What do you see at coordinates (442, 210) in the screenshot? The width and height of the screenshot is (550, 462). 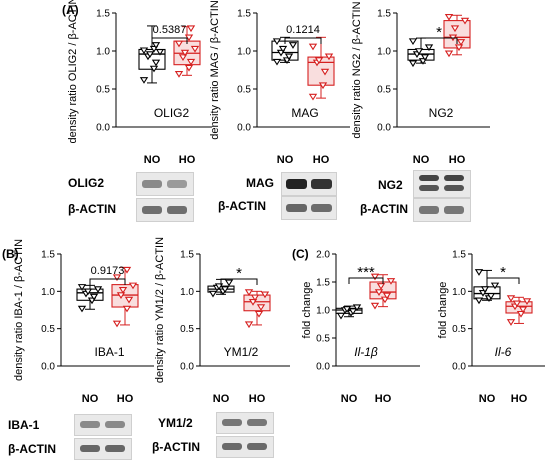 I see `blot-image-ng2-actin` at bounding box center [442, 210].